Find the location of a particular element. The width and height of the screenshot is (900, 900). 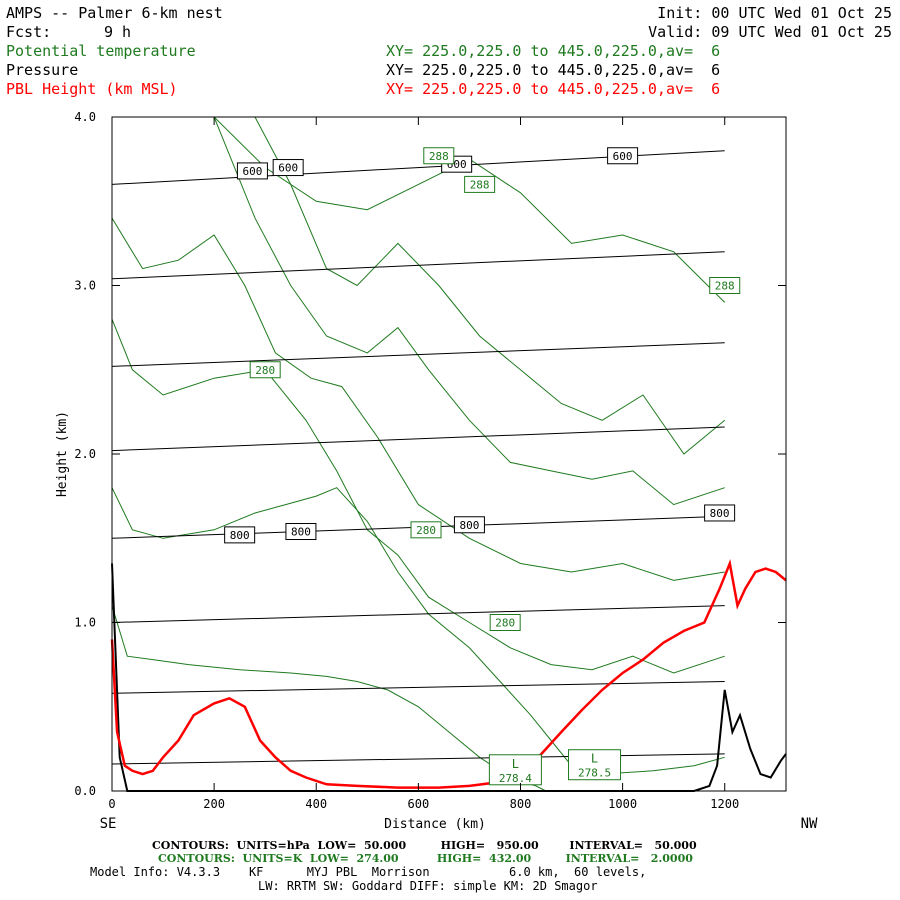

y-tick-label: 3.0 is located at coordinates (85, 286).